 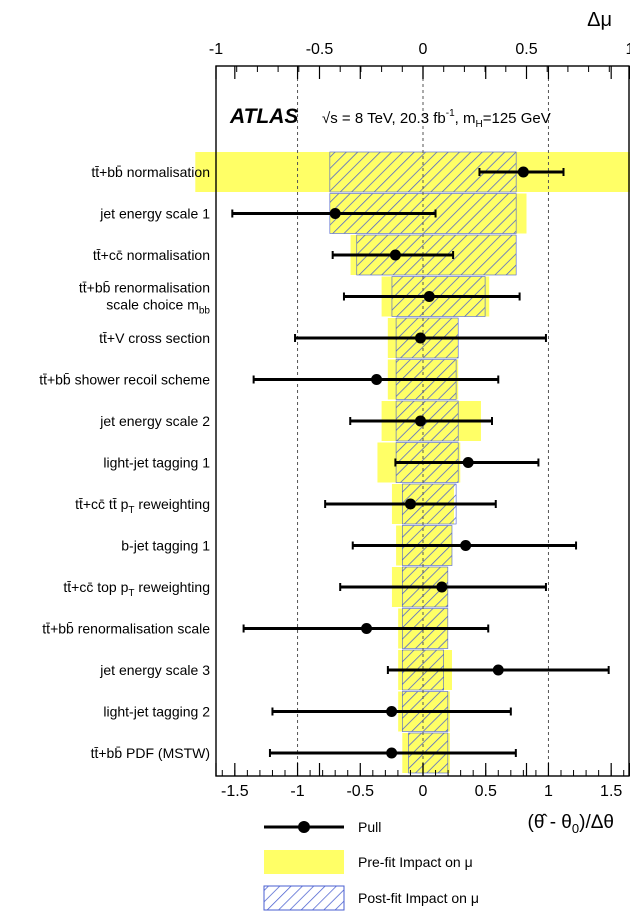 What do you see at coordinates (216, 49) in the screenshot?
I see `top-tick-label: -1` at bounding box center [216, 49].